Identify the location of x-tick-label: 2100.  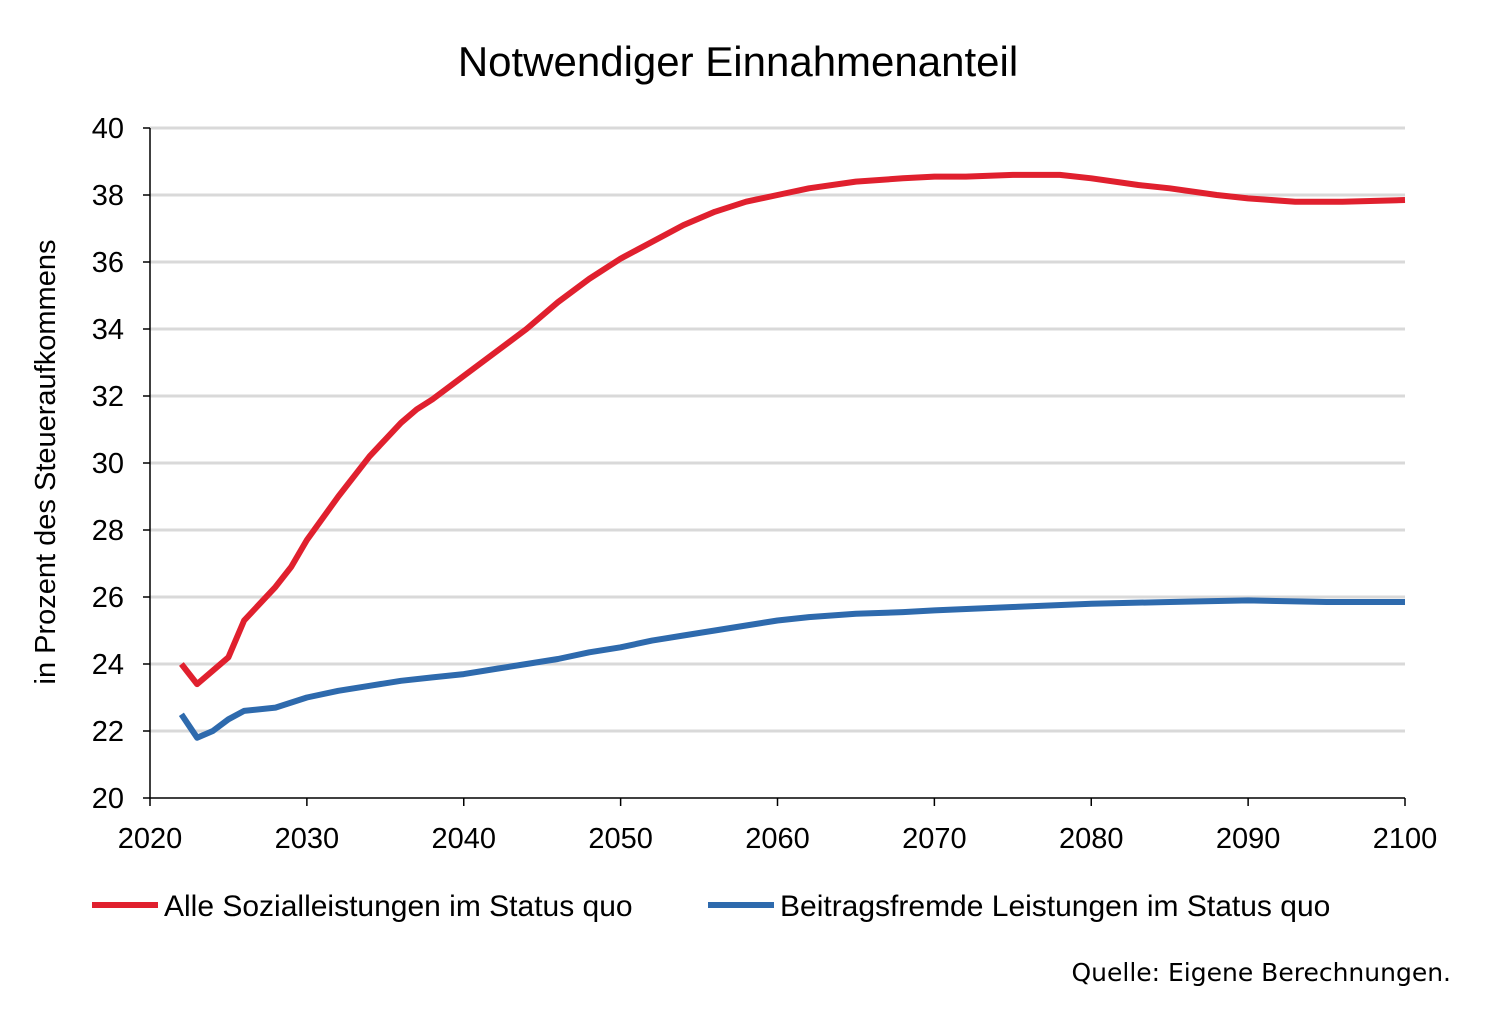
(1405, 839).